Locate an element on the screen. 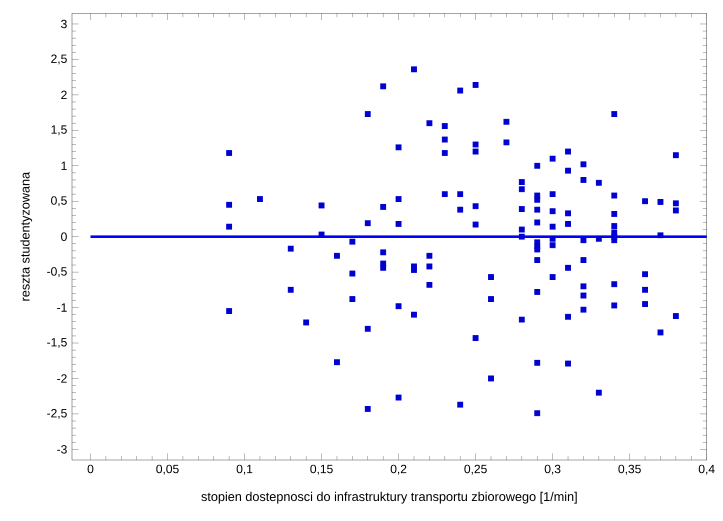 This screenshot has height=521, width=723. x-tick-label: 0,3 is located at coordinates (552, 469).